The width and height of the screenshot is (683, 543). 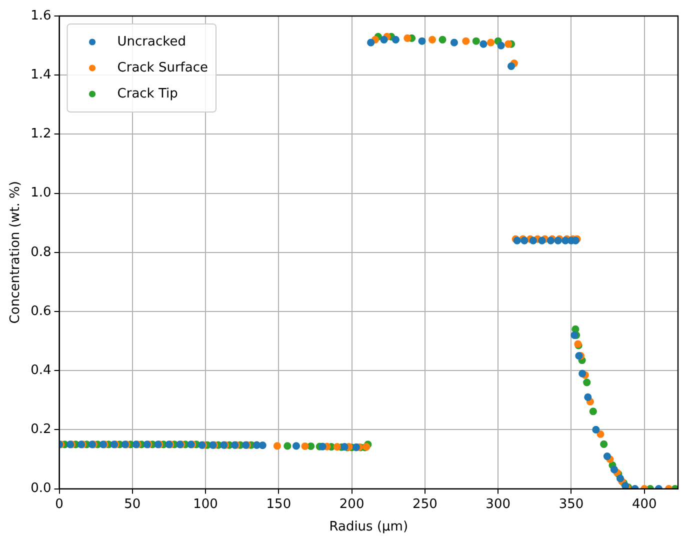 I want to click on y-tick-label: 1.4, so click(x=41, y=74).